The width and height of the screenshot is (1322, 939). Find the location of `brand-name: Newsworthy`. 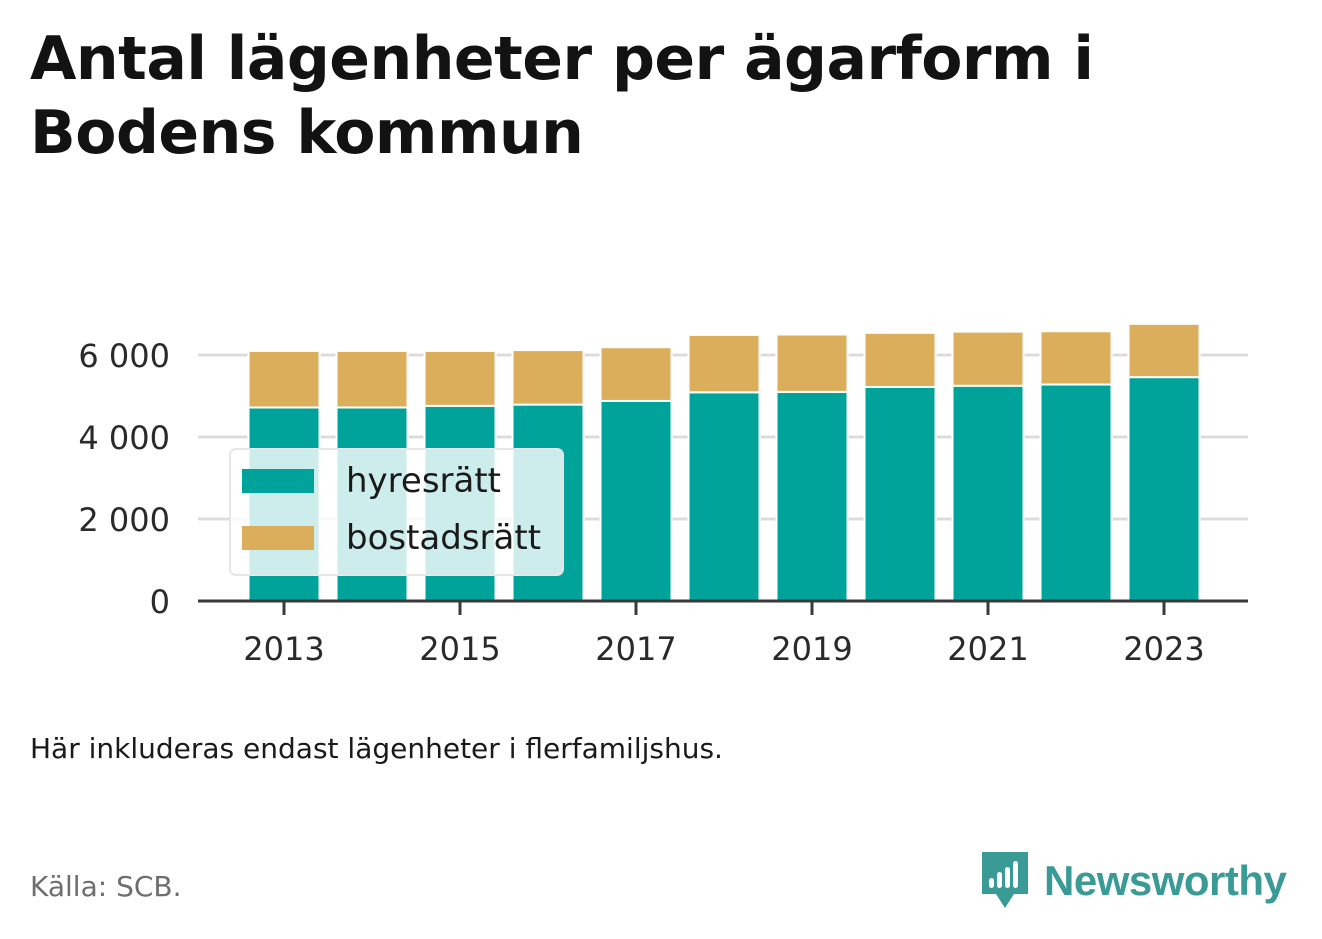

brand-name: Newsworthy is located at coordinates (1165, 880).